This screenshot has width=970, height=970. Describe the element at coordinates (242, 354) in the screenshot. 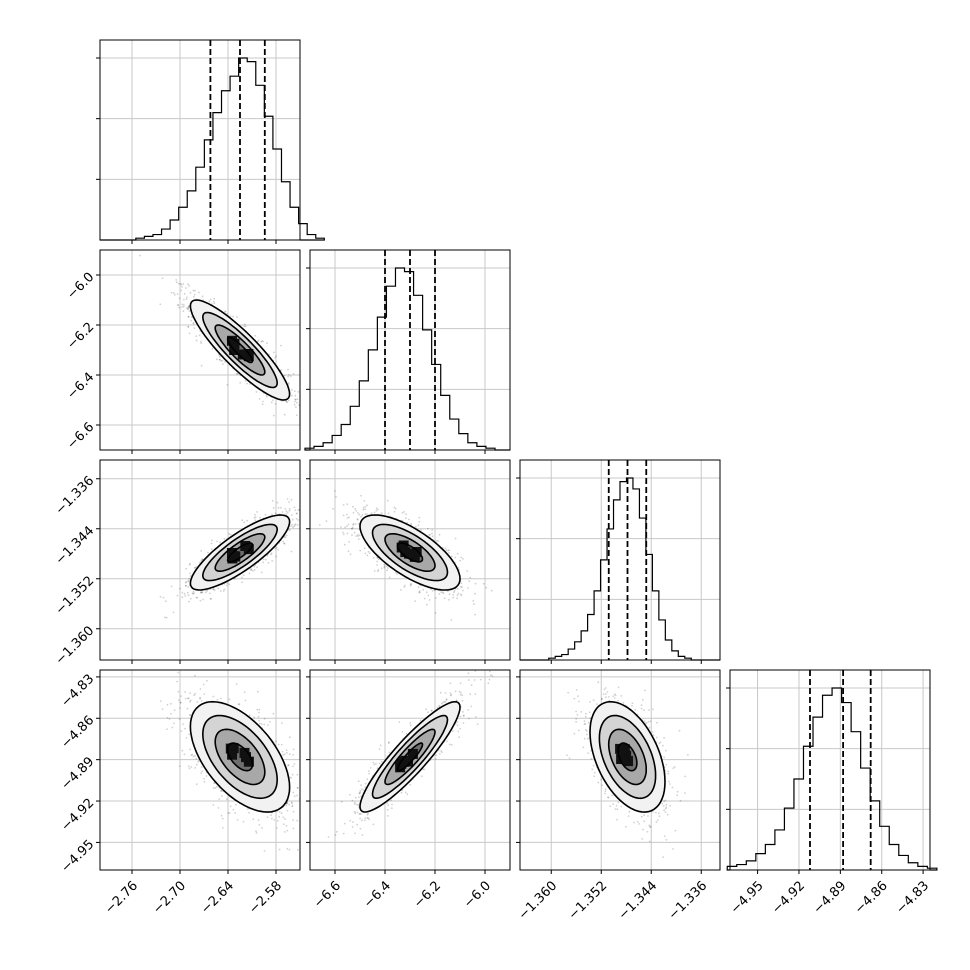

I see `density-core` at that location.